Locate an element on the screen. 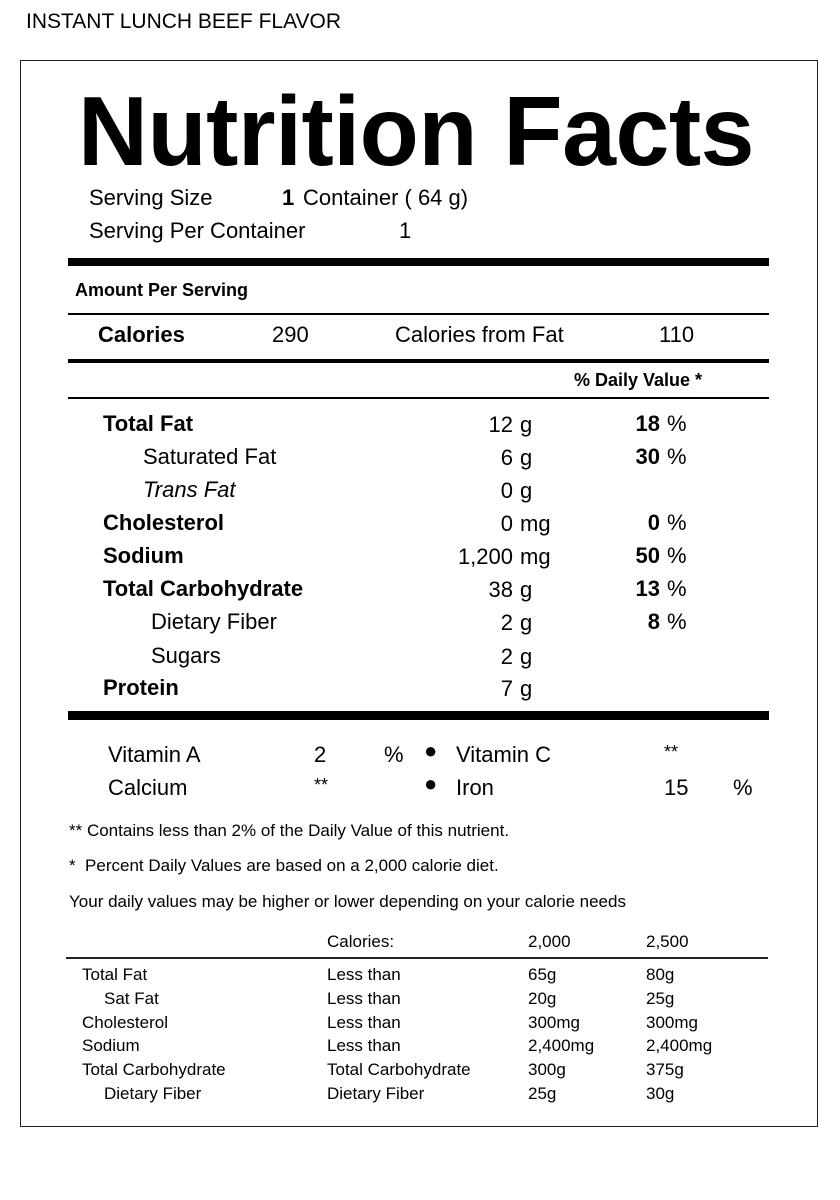 Image resolution: width=840 pixels, height=1200 pixels. nutrient-daily-value: 13 is located at coordinates (647, 588).